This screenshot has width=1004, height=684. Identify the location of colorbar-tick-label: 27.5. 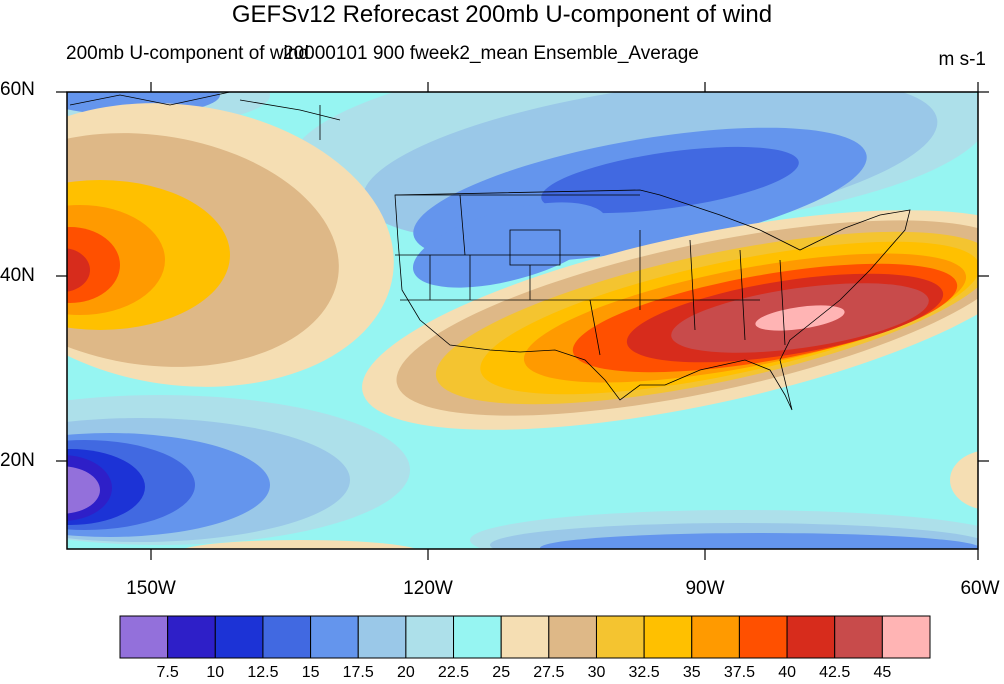
(549, 672).